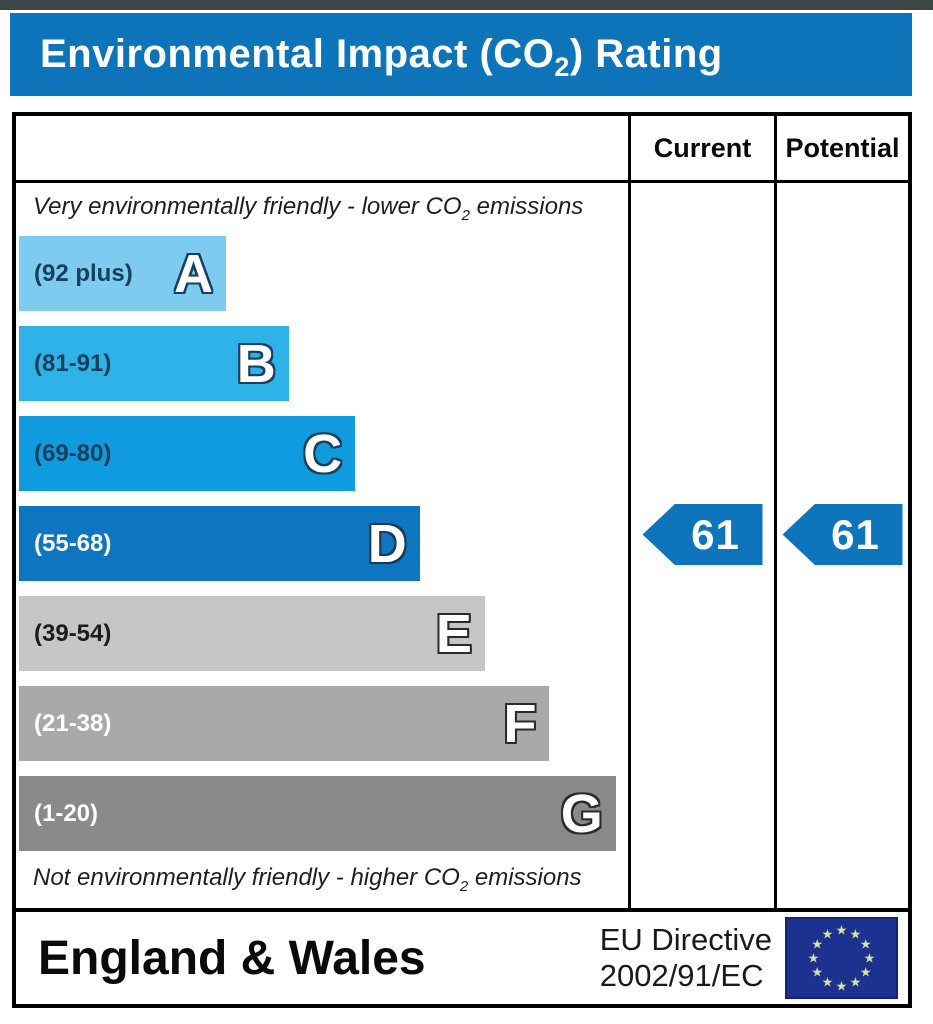  I want to click on decorative-top-bar, so click(466, 5).